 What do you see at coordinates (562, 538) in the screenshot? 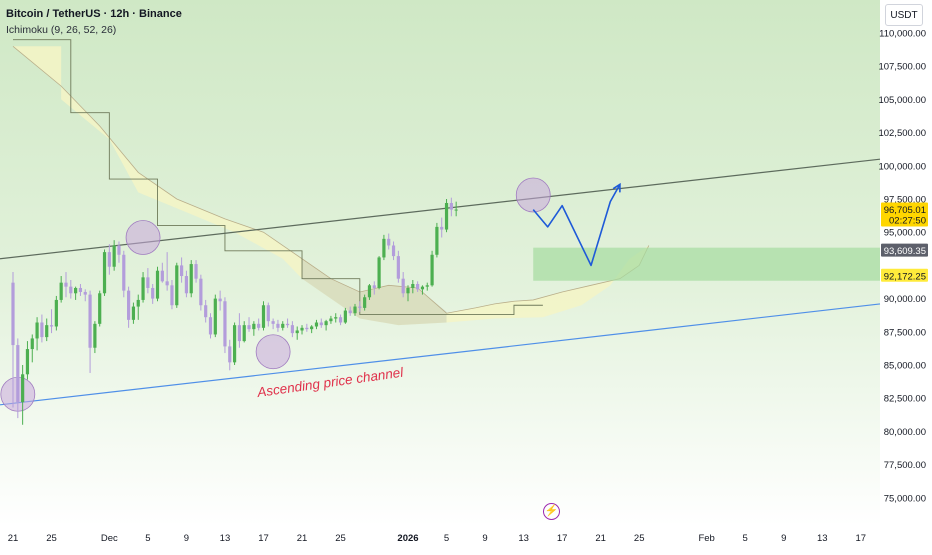
I see `x-tick-label-13: 17` at bounding box center [562, 538].